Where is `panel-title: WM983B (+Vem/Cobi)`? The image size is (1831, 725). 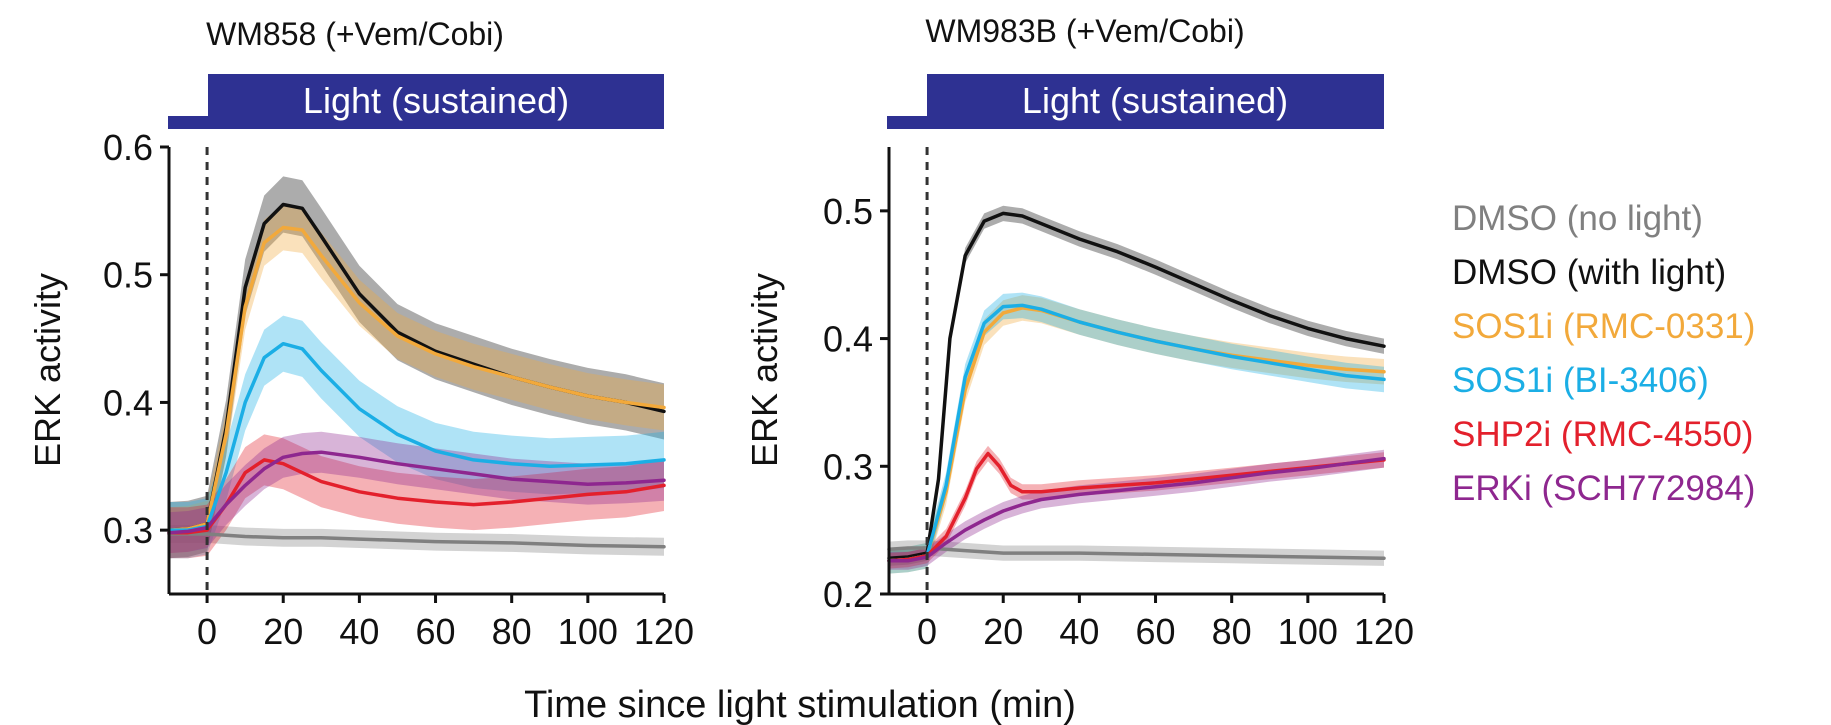 panel-title: WM983B (+Vem/Cobi) is located at coordinates (1084, 31).